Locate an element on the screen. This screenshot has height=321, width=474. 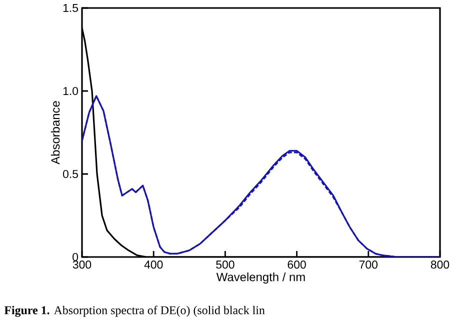
x-tick-label: 800 is located at coordinates (440, 264).